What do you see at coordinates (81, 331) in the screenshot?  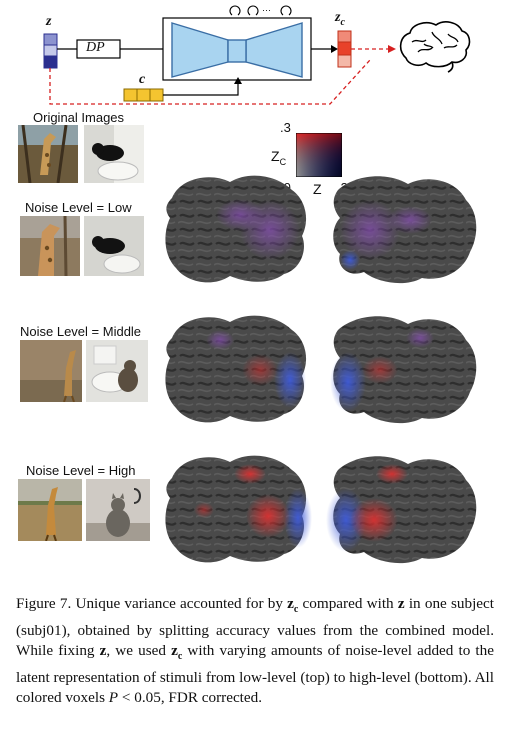 I see `row-label-middle: Noise Level = Middle` at bounding box center [81, 331].